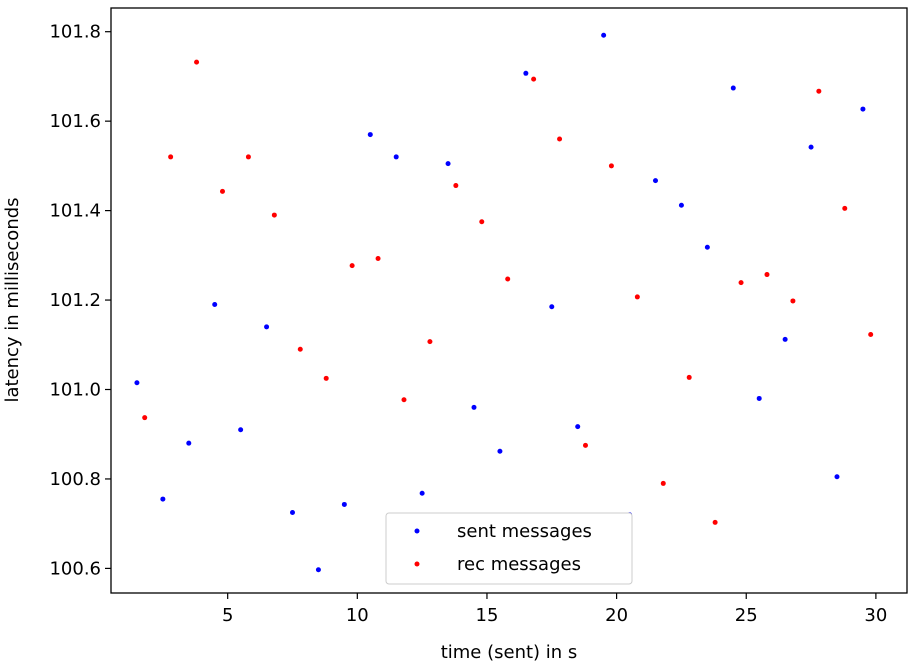 The width and height of the screenshot is (911, 666). What do you see at coordinates (357, 615) in the screenshot?
I see `x-tick-label: 10` at bounding box center [357, 615].